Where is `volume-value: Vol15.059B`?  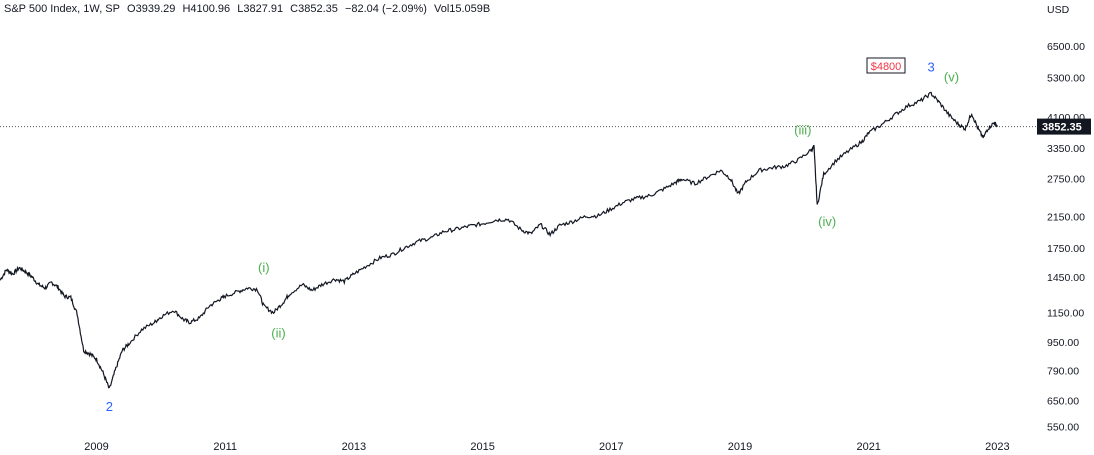 volume-value: Vol15.059B is located at coordinates (462, 9).